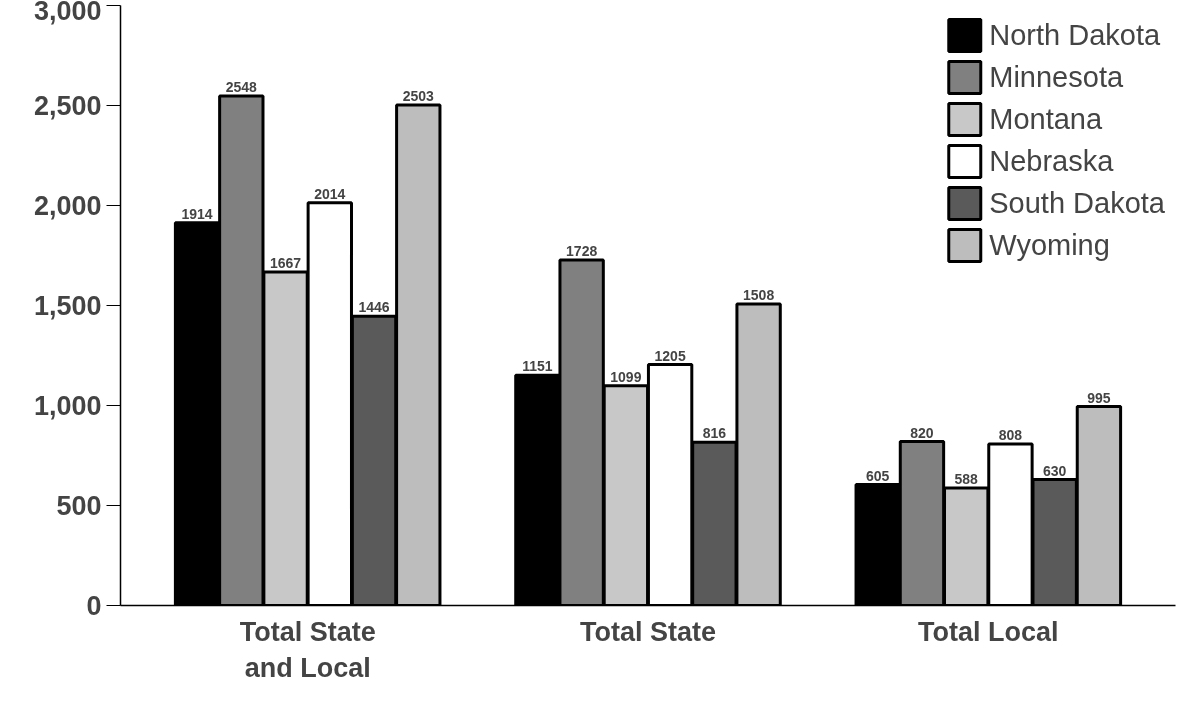 The height and width of the screenshot is (720, 1184). I want to click on y-tick-label: 500, so click(79, 506).